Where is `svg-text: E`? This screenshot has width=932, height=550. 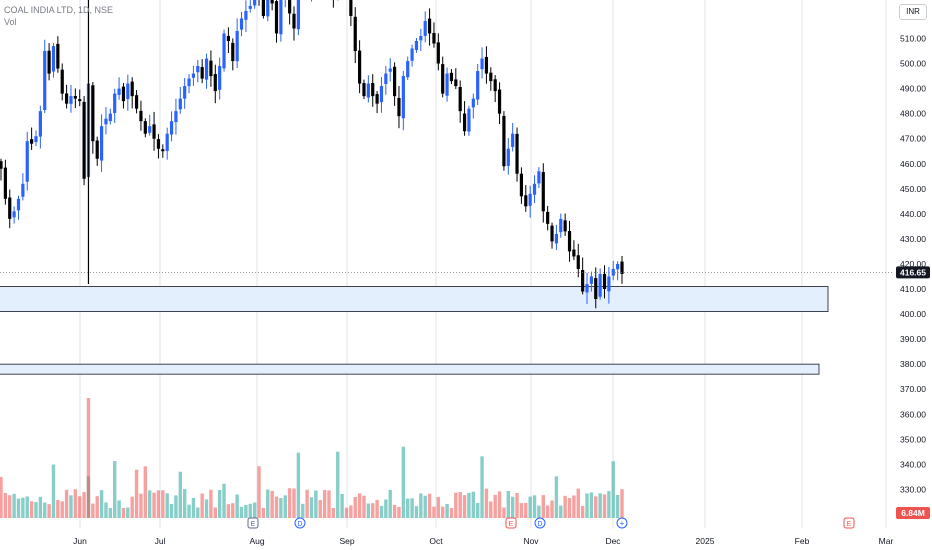
svg-text: E is located at coordinates (253, 524).